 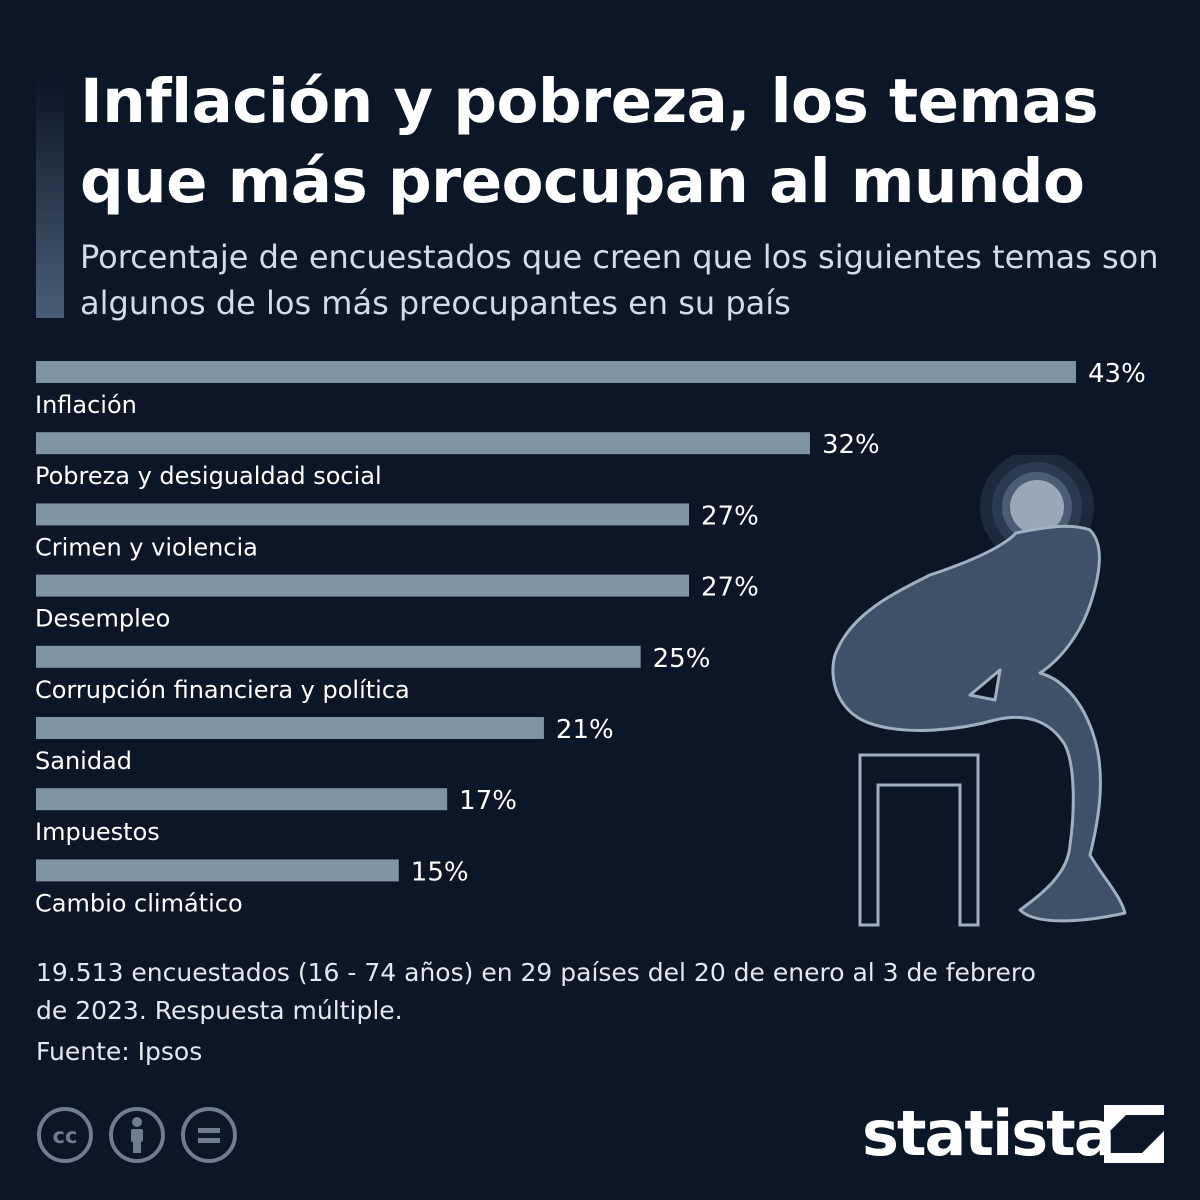 What do you see at coordinates (1117, 374) in the screenshot?
I see `bar-value-label: 43%` at bounding box center [1117, 374].